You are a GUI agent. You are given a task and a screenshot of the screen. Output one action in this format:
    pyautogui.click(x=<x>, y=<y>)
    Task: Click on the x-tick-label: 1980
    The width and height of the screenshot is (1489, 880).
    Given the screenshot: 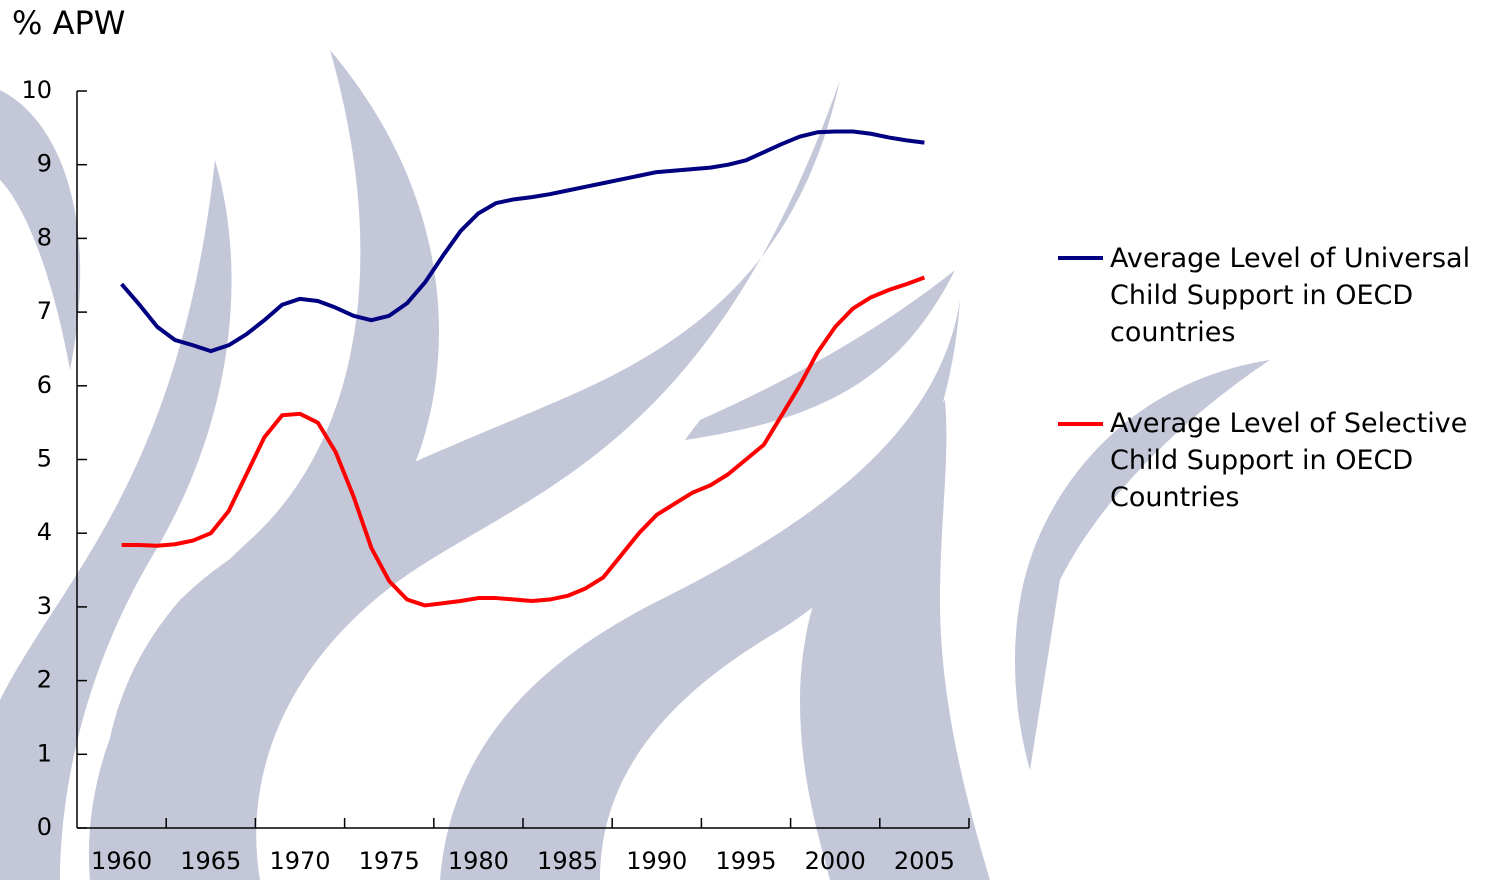 What is the action you would take?
    pyautogui.click(x=478, y=861)
    